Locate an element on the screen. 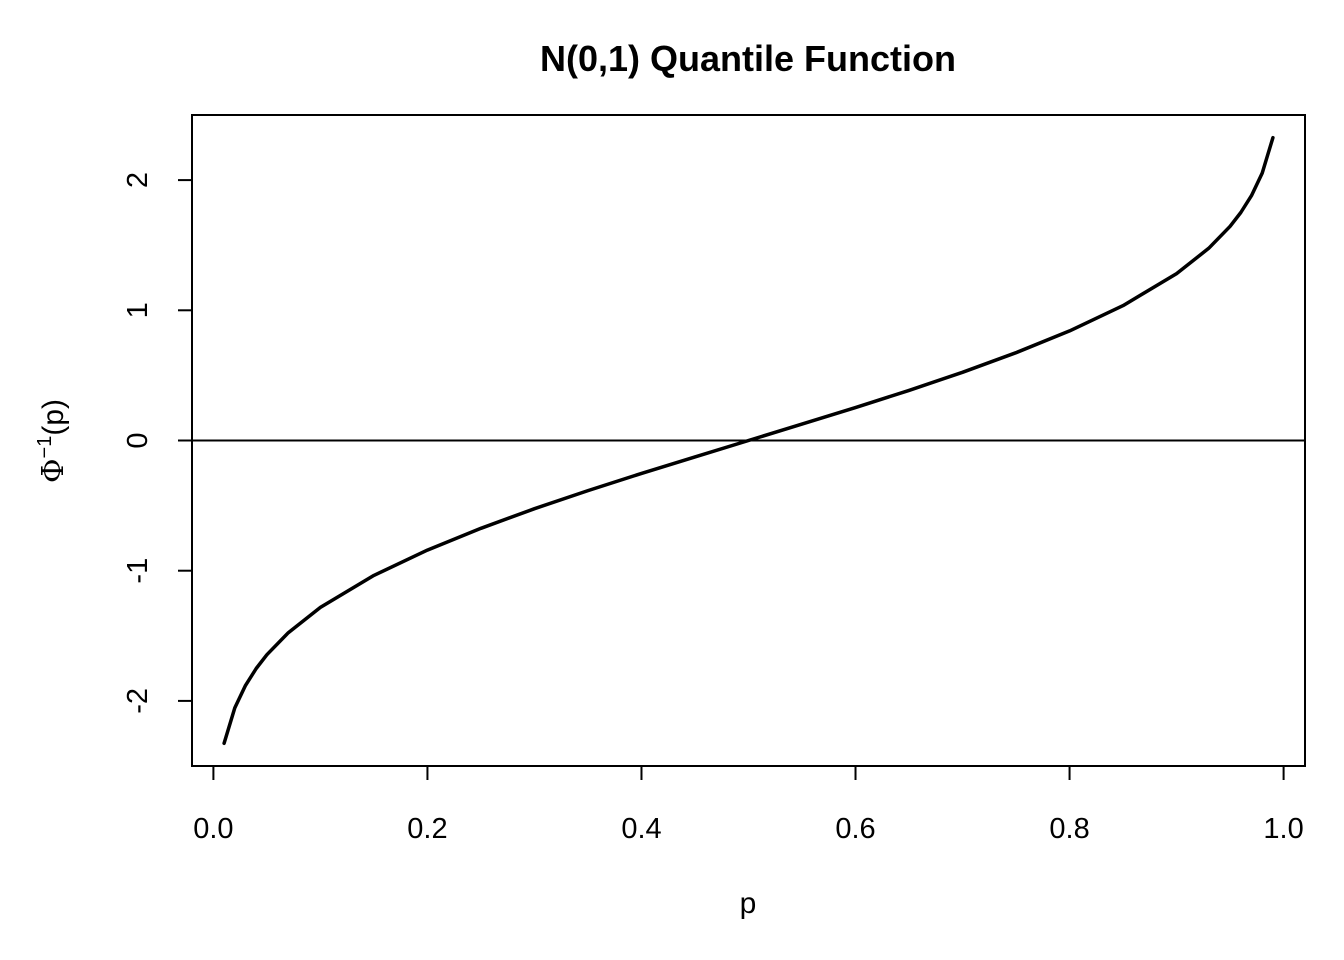 The image size is (1344, 960). x-tick-label: 1.0 is located at coordinates (1283, 829).